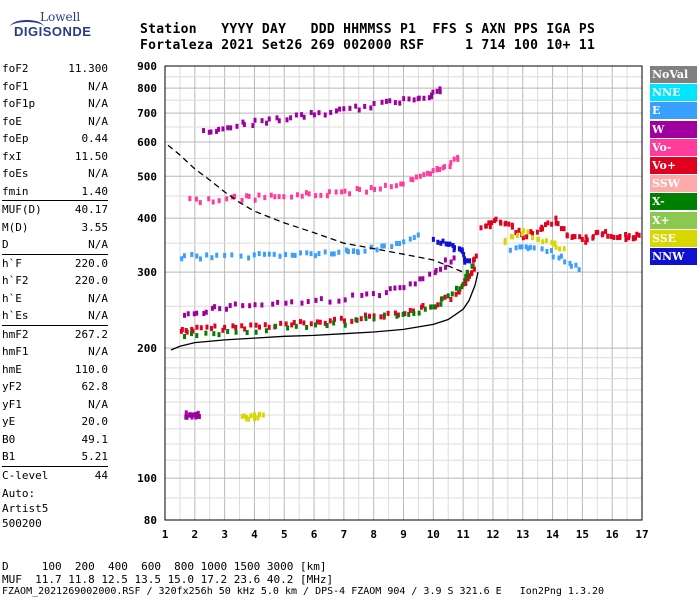 Image resolution: width=700 pixels, height=600 pixels. I want to click on param-row: foEp 0.44, so click(55, 139).